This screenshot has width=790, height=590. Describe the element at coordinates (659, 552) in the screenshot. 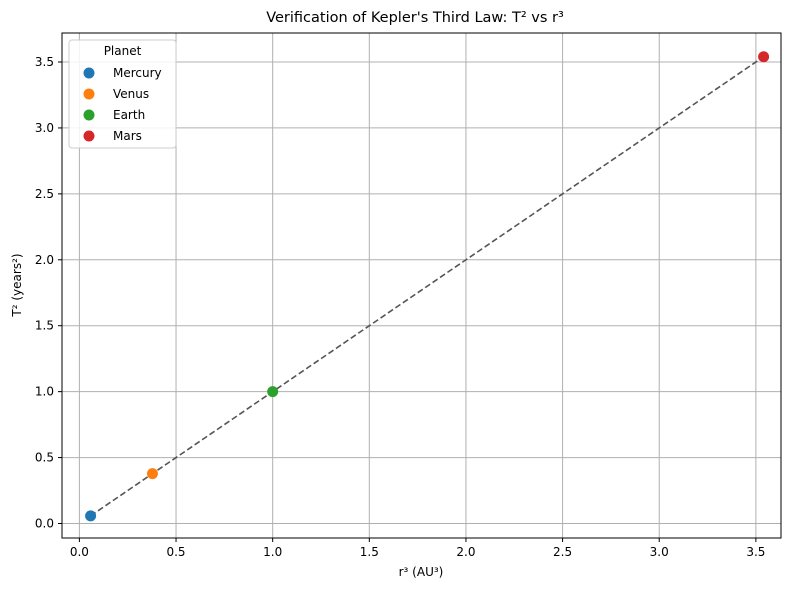

I see `x-tick-label: 3.0` at that location.